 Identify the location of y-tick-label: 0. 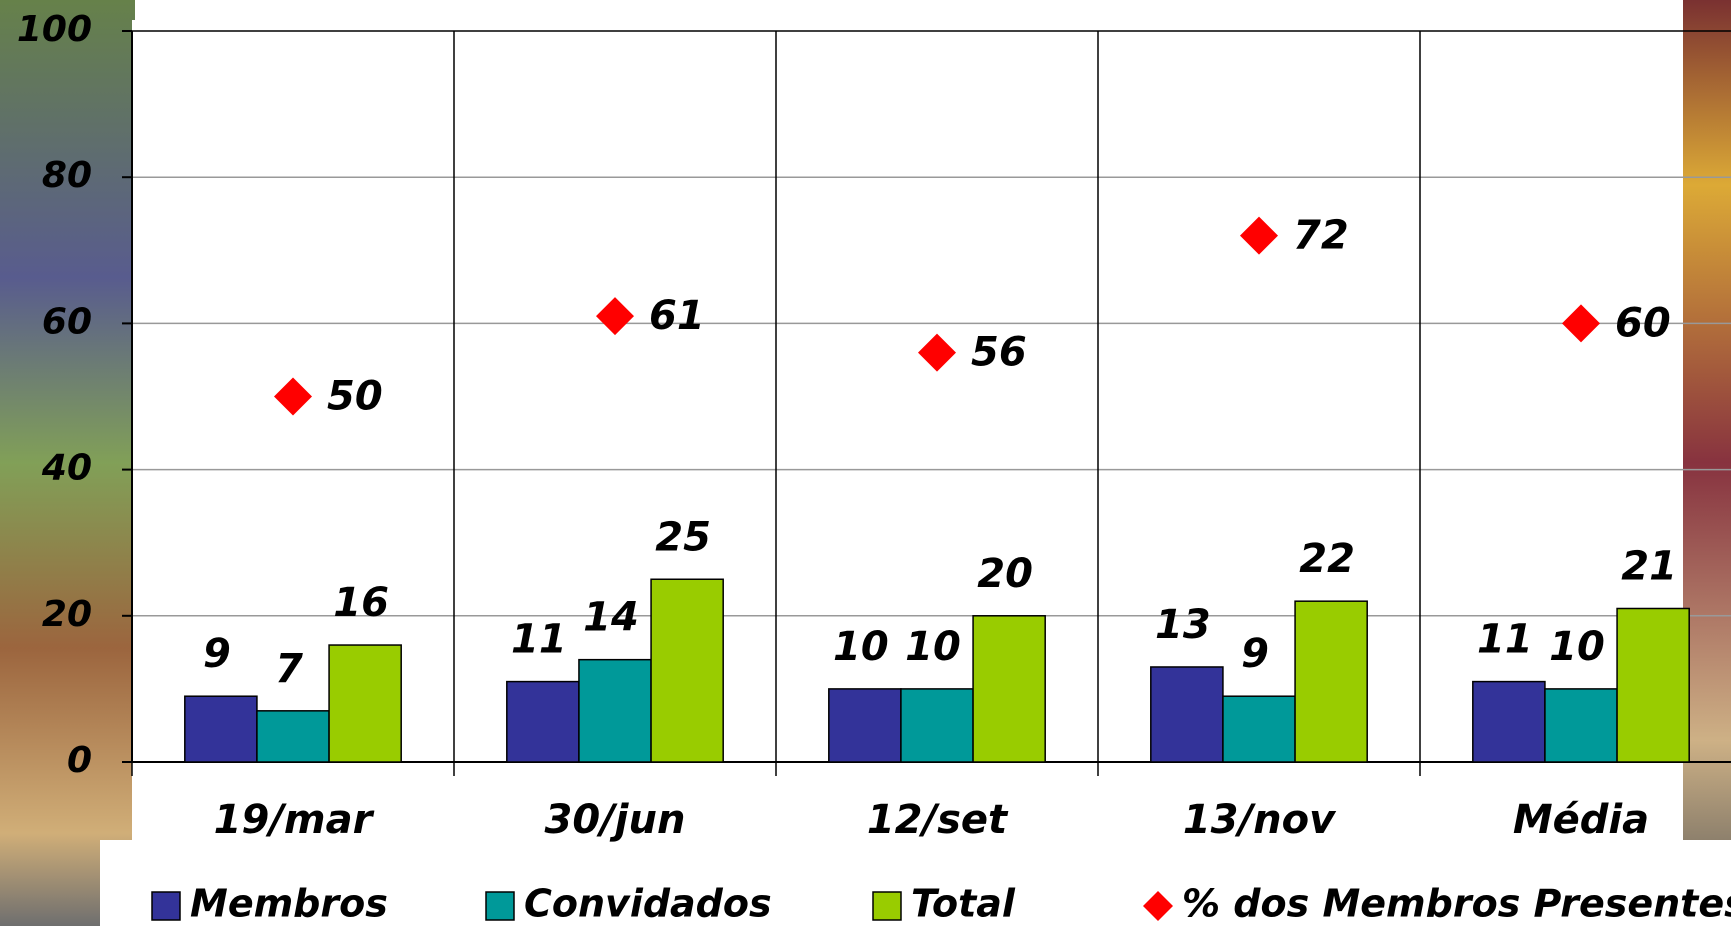
(79, 760).